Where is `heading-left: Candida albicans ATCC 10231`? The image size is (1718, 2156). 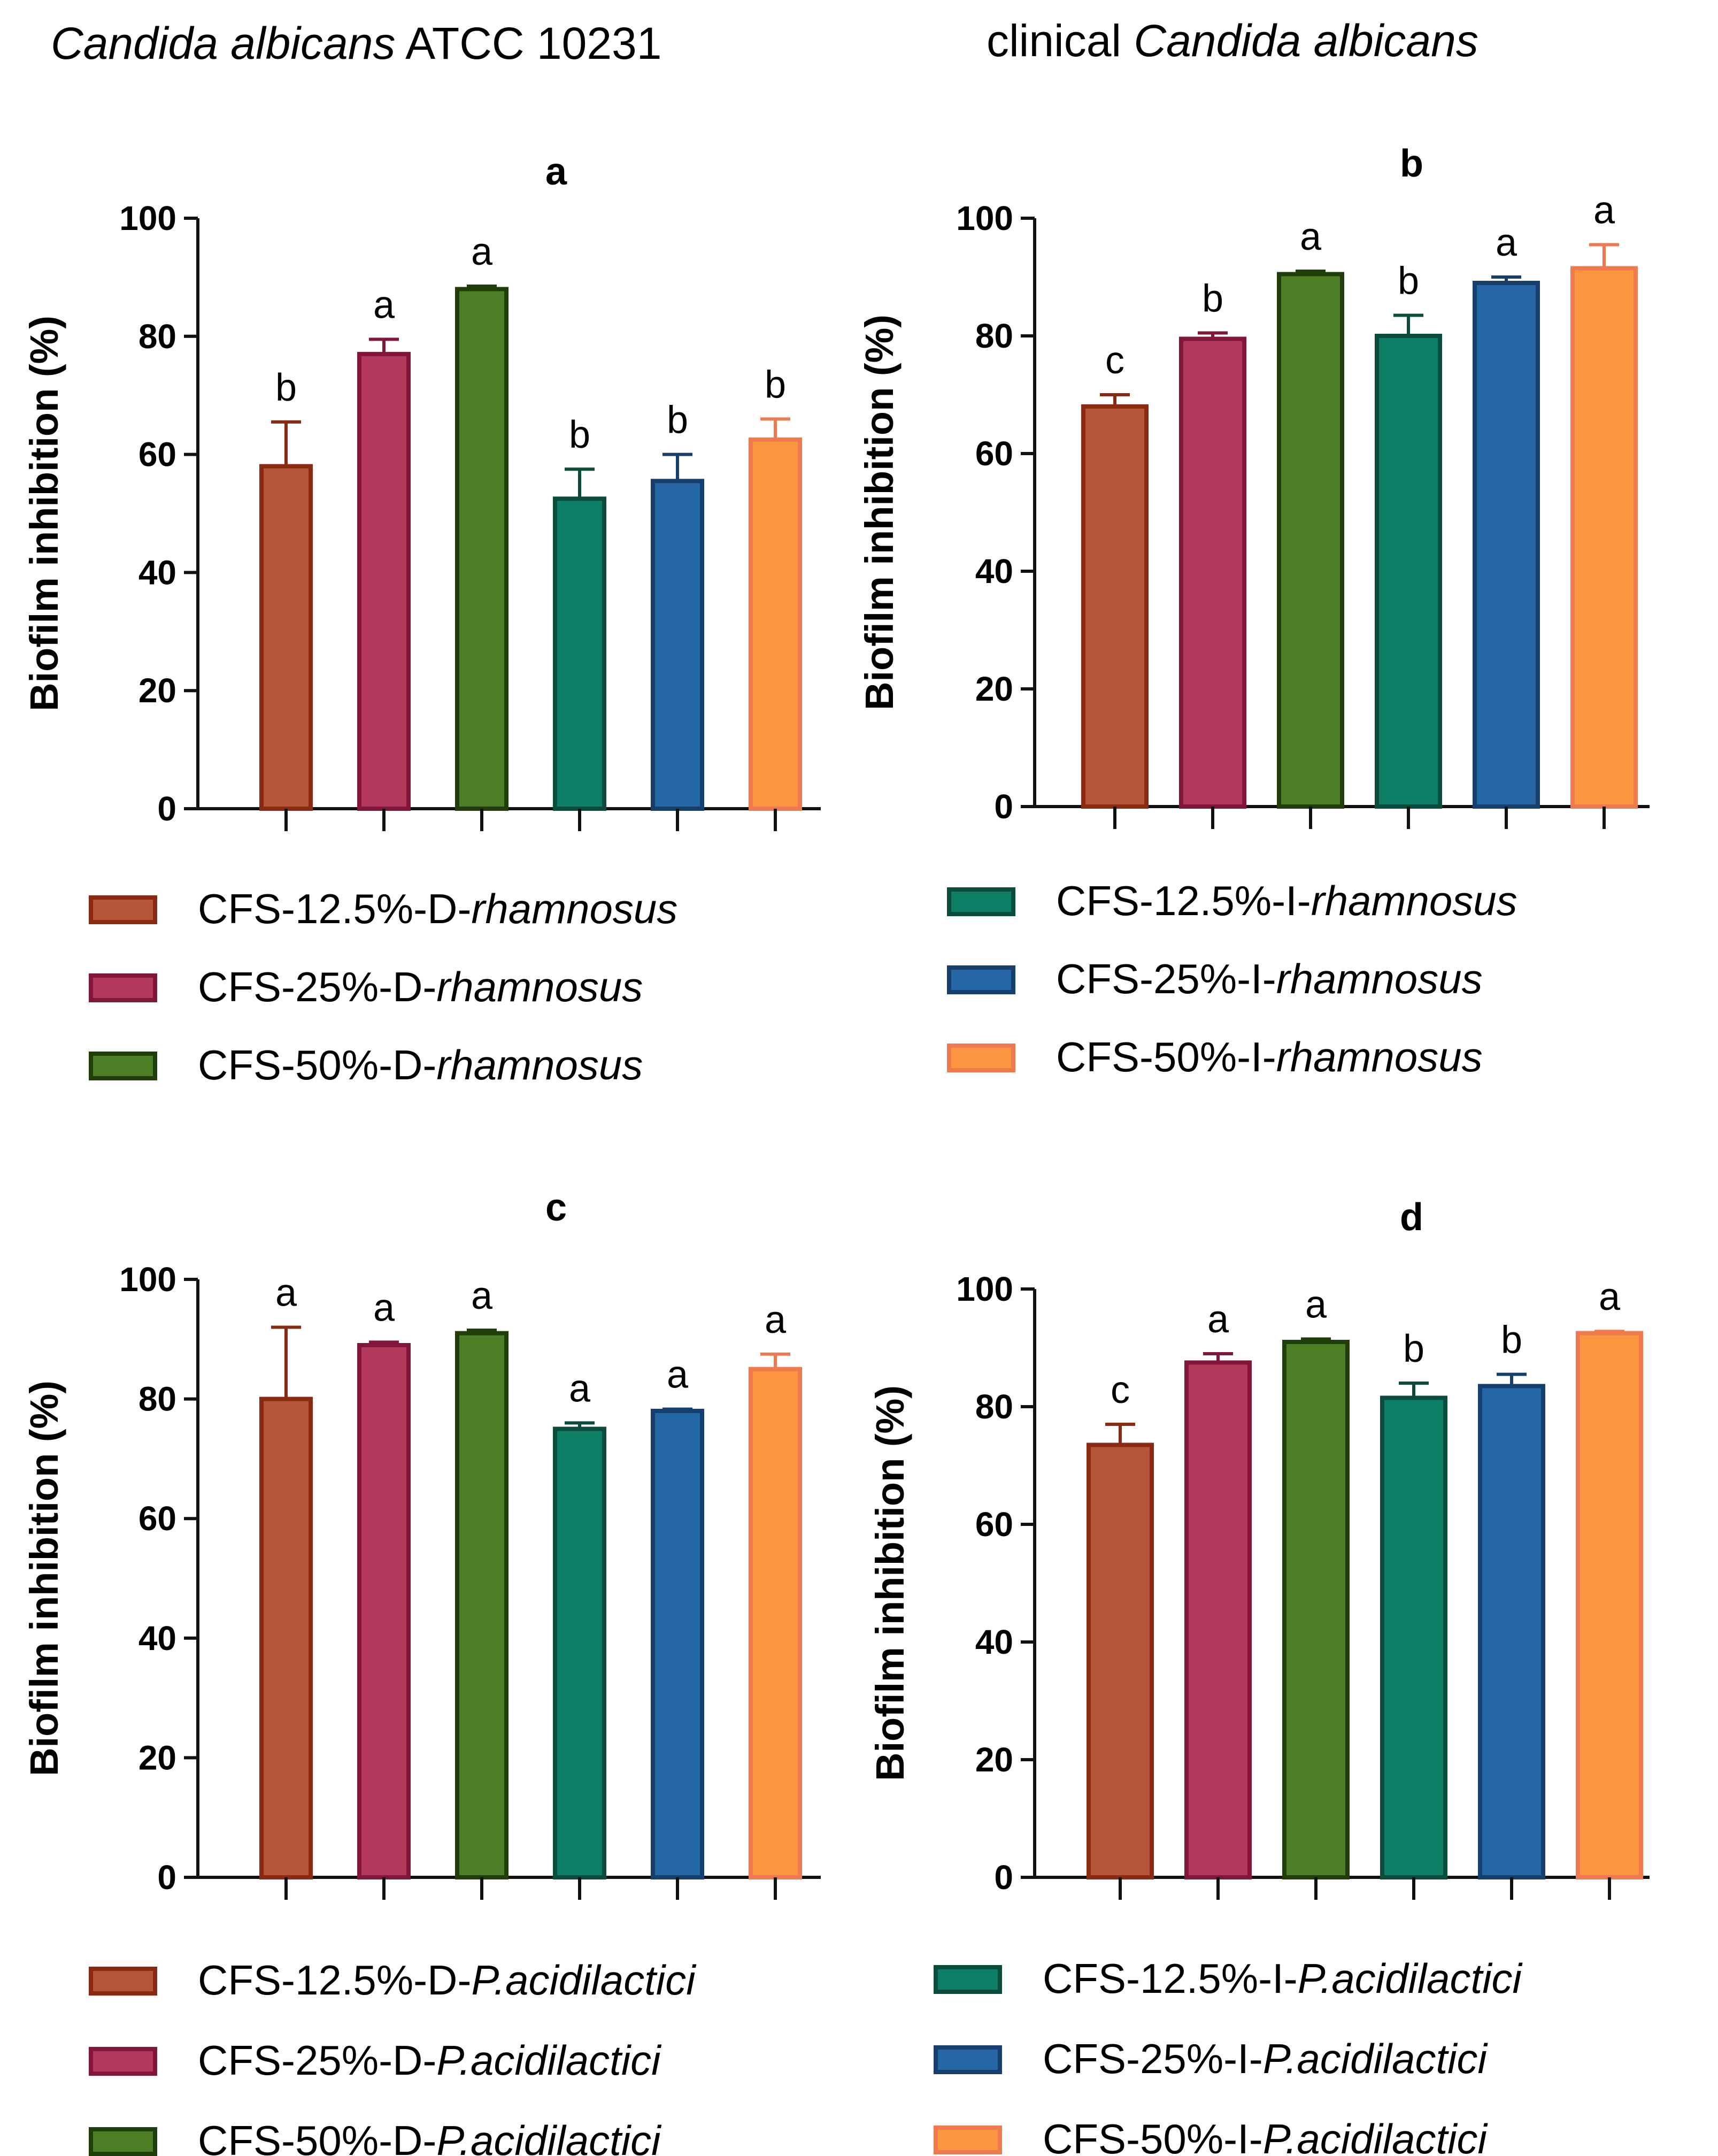
heading-left: Candida albicans ATCC 10231 is located at coordinates (356, 43).